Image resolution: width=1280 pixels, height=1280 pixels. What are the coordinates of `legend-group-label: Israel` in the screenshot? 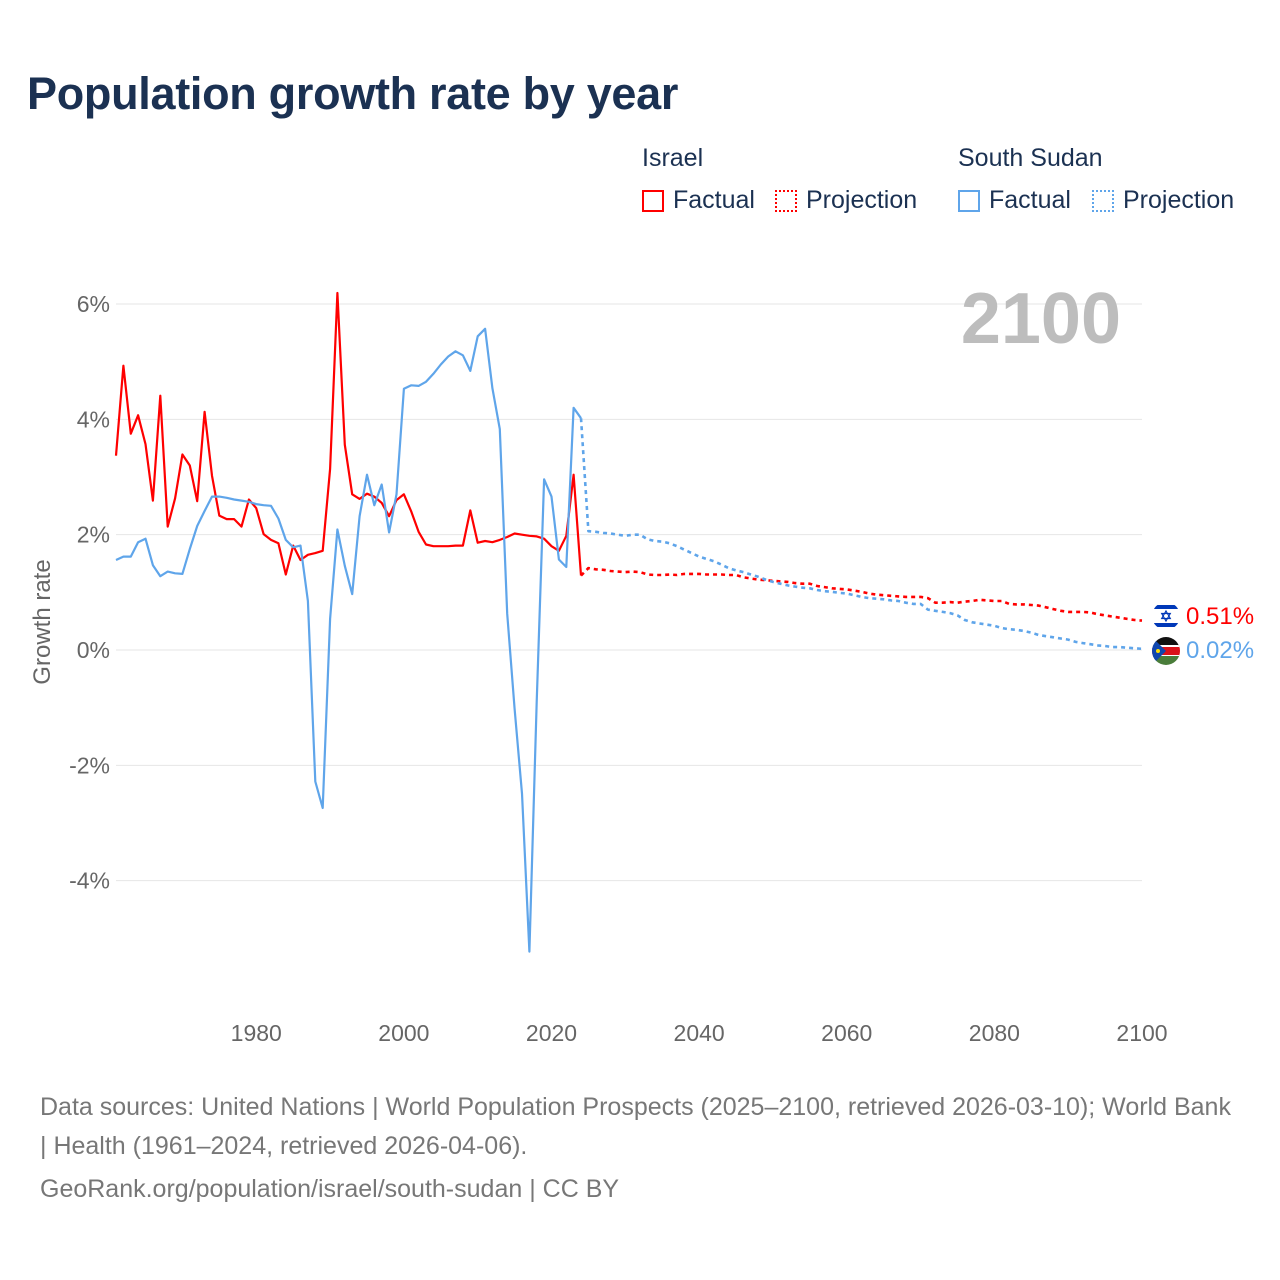 It's located at (673, 158).